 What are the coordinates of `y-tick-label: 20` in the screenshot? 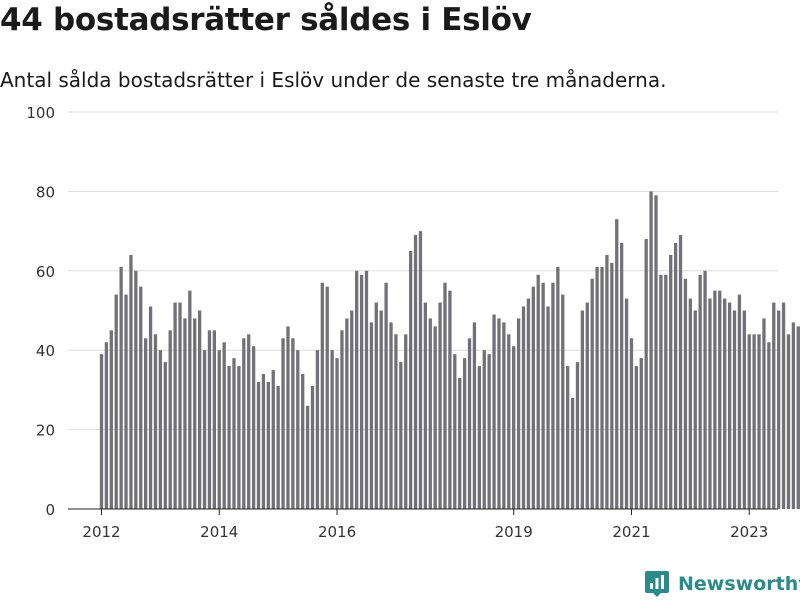 It's located at (45, 431).